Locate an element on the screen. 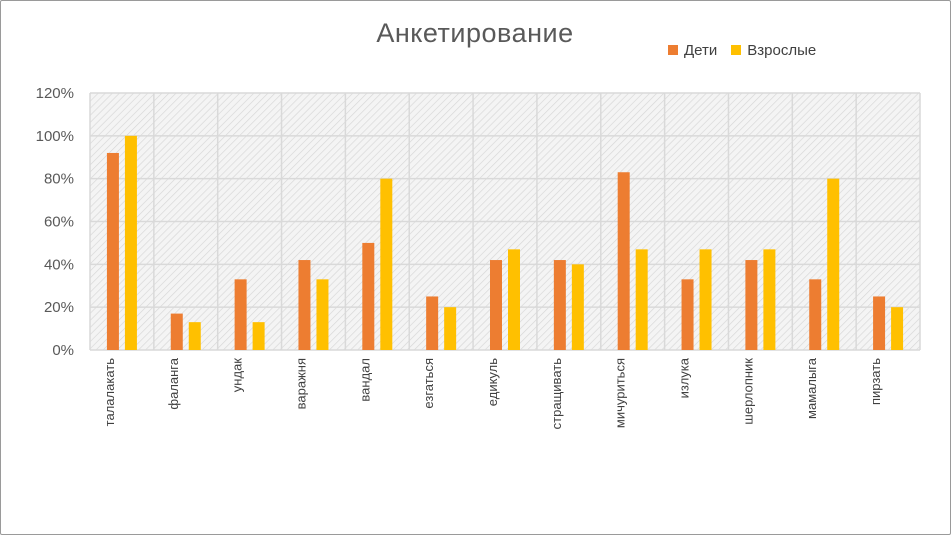  x-tick-label: вандал is located at coordinates (364, 380).